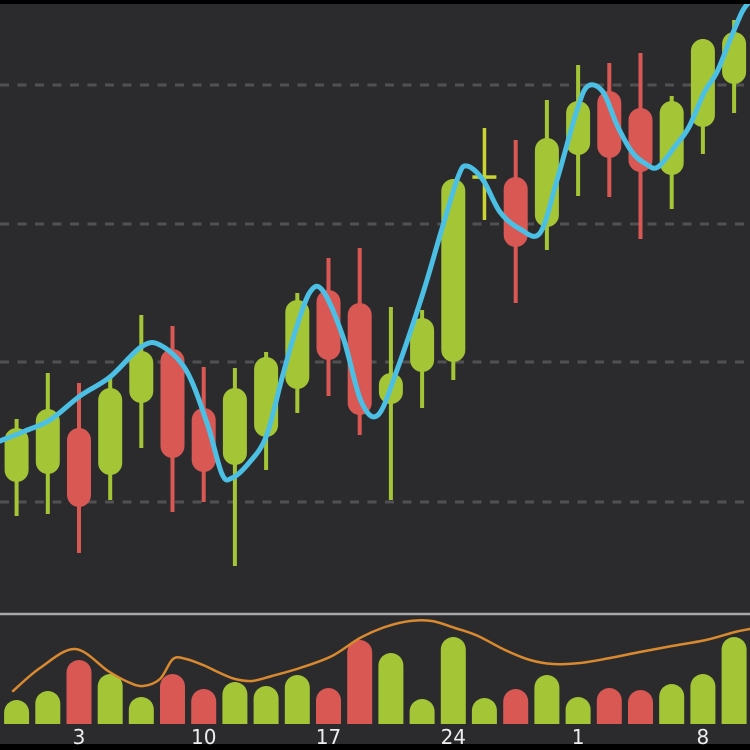 The width and height of the screenshot is (750, 750). I want to click on volume-ma-layer, so click(380, 655).